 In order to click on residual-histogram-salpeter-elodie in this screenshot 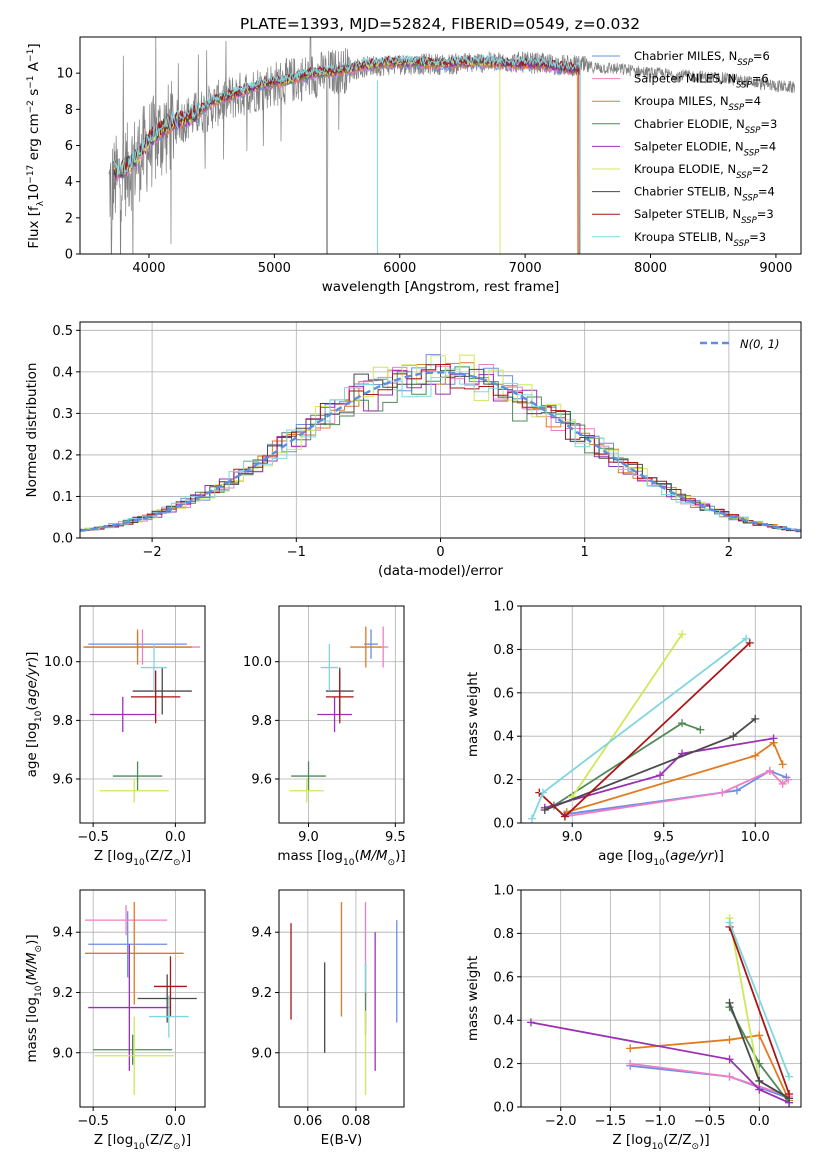, I will do `click(440, 451)`.